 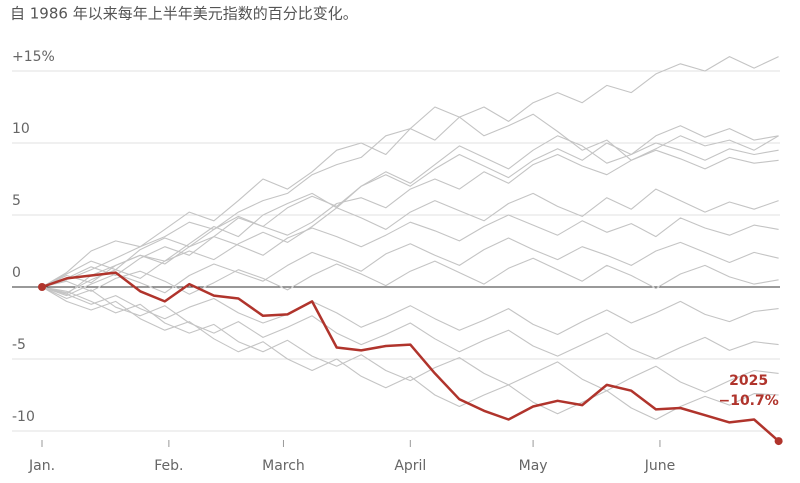 I want to click on x-tick-label: March, so click(x=283, y=466).